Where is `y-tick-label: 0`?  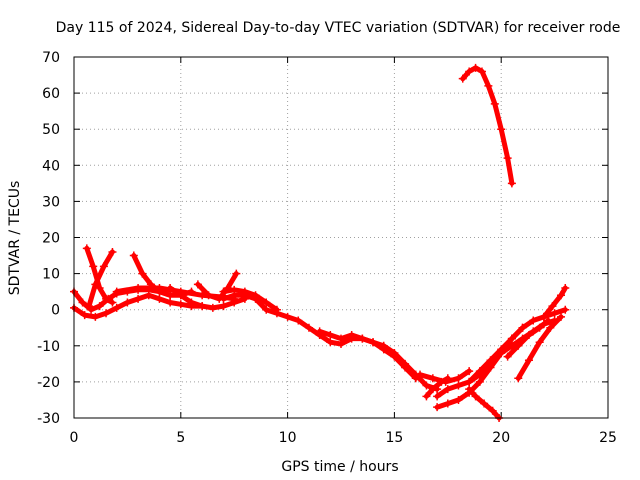 y-tick-label: 0 is located at coordinates (55, 311).